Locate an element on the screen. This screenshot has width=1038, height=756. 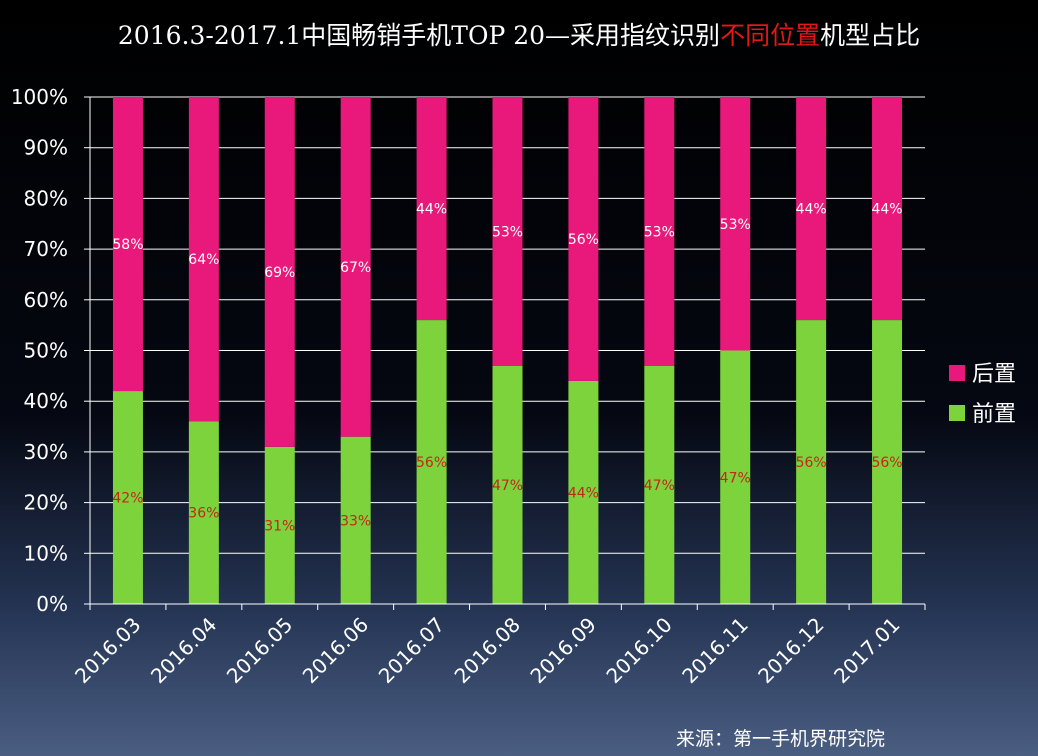
y-tick-label: 70% is located at coordinates (46, 249).